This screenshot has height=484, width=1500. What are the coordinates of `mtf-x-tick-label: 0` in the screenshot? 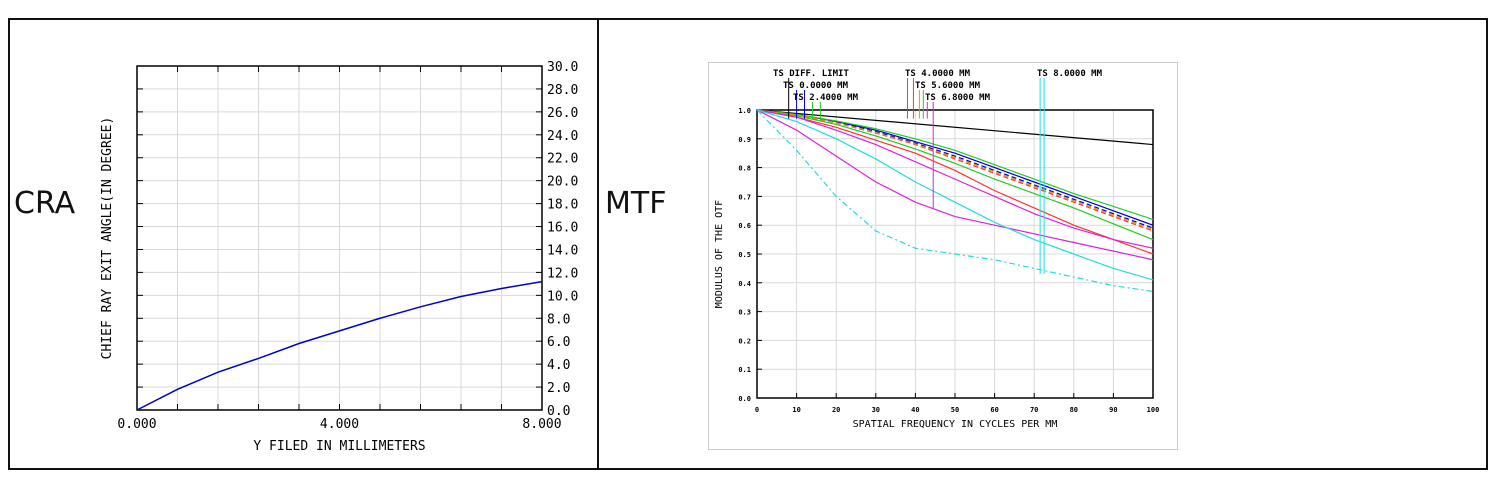 It's located at (757, 410).